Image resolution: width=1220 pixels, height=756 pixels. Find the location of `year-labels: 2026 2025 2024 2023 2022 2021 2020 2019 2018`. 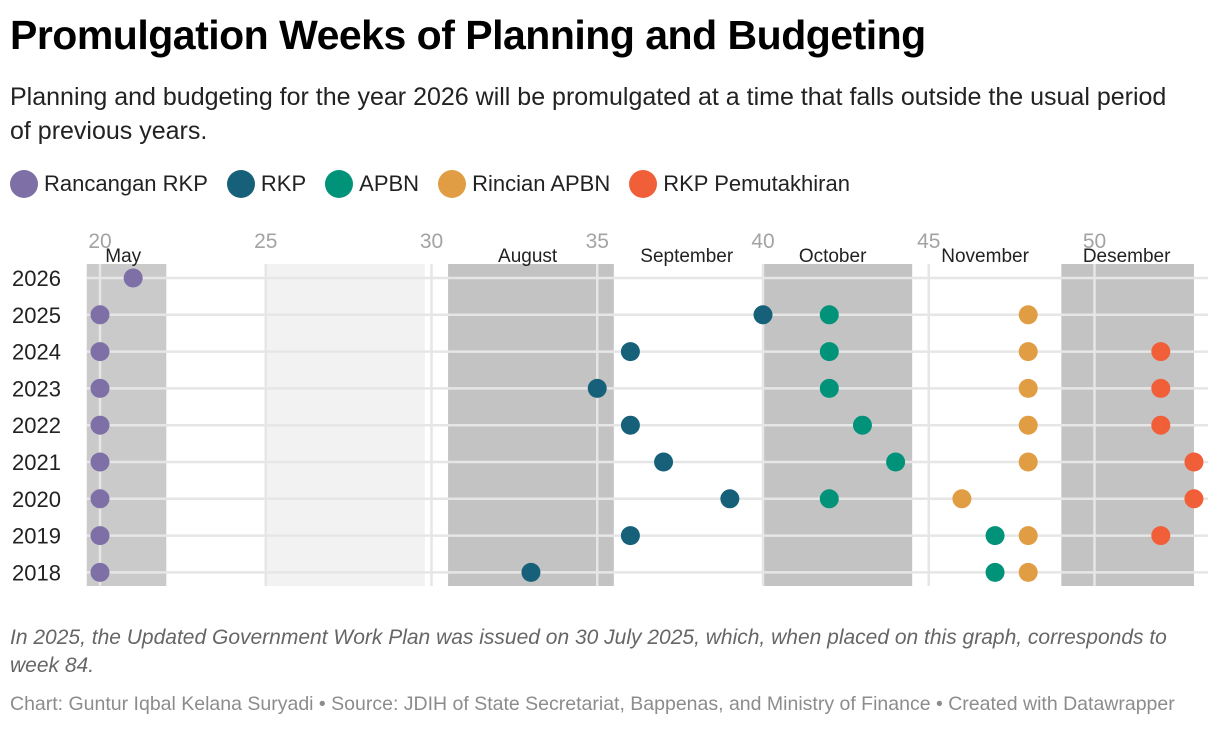

year-labels: 2026 2025 2024 2023 2022 2021 2020 2019 2018 is located at coordinates (36, 425).